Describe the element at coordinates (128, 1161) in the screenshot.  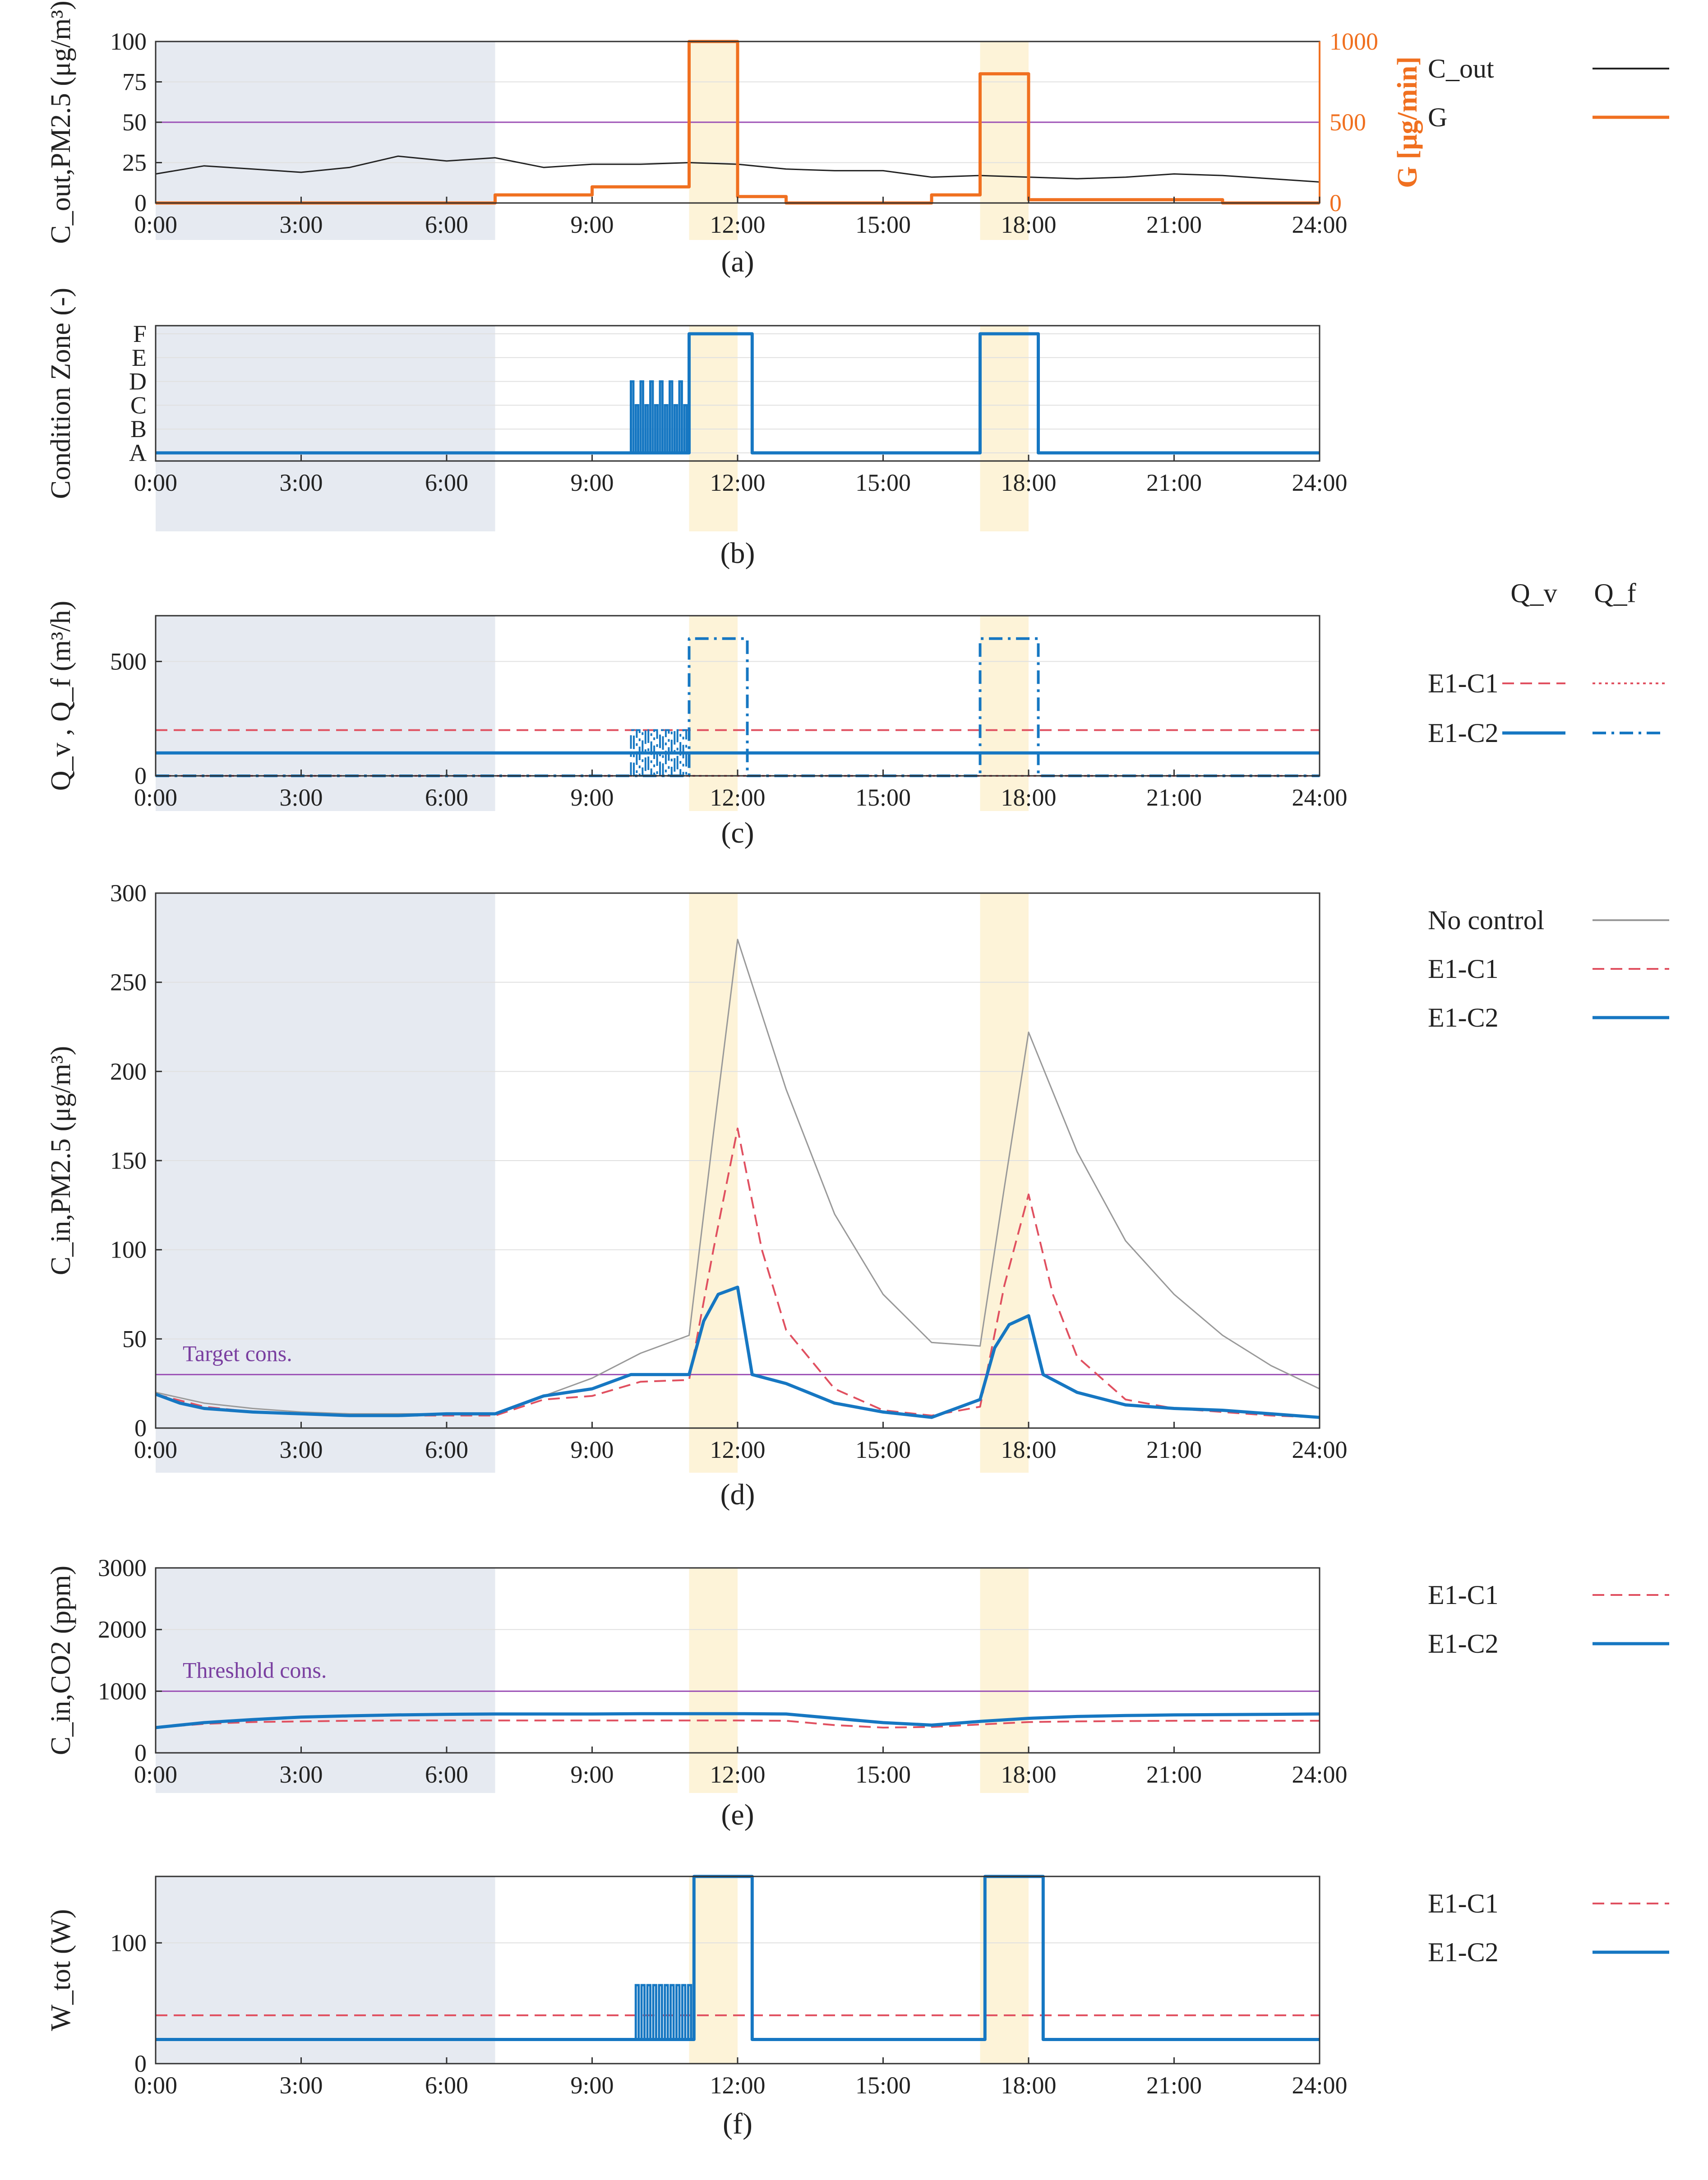
I see `y-tick-label: 150` at that location.